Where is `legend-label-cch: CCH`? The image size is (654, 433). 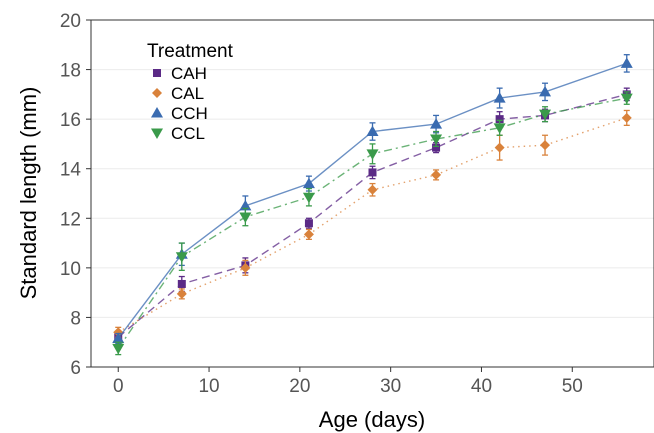 legend-label-cch: CCH is located at coordinates (189, 113).